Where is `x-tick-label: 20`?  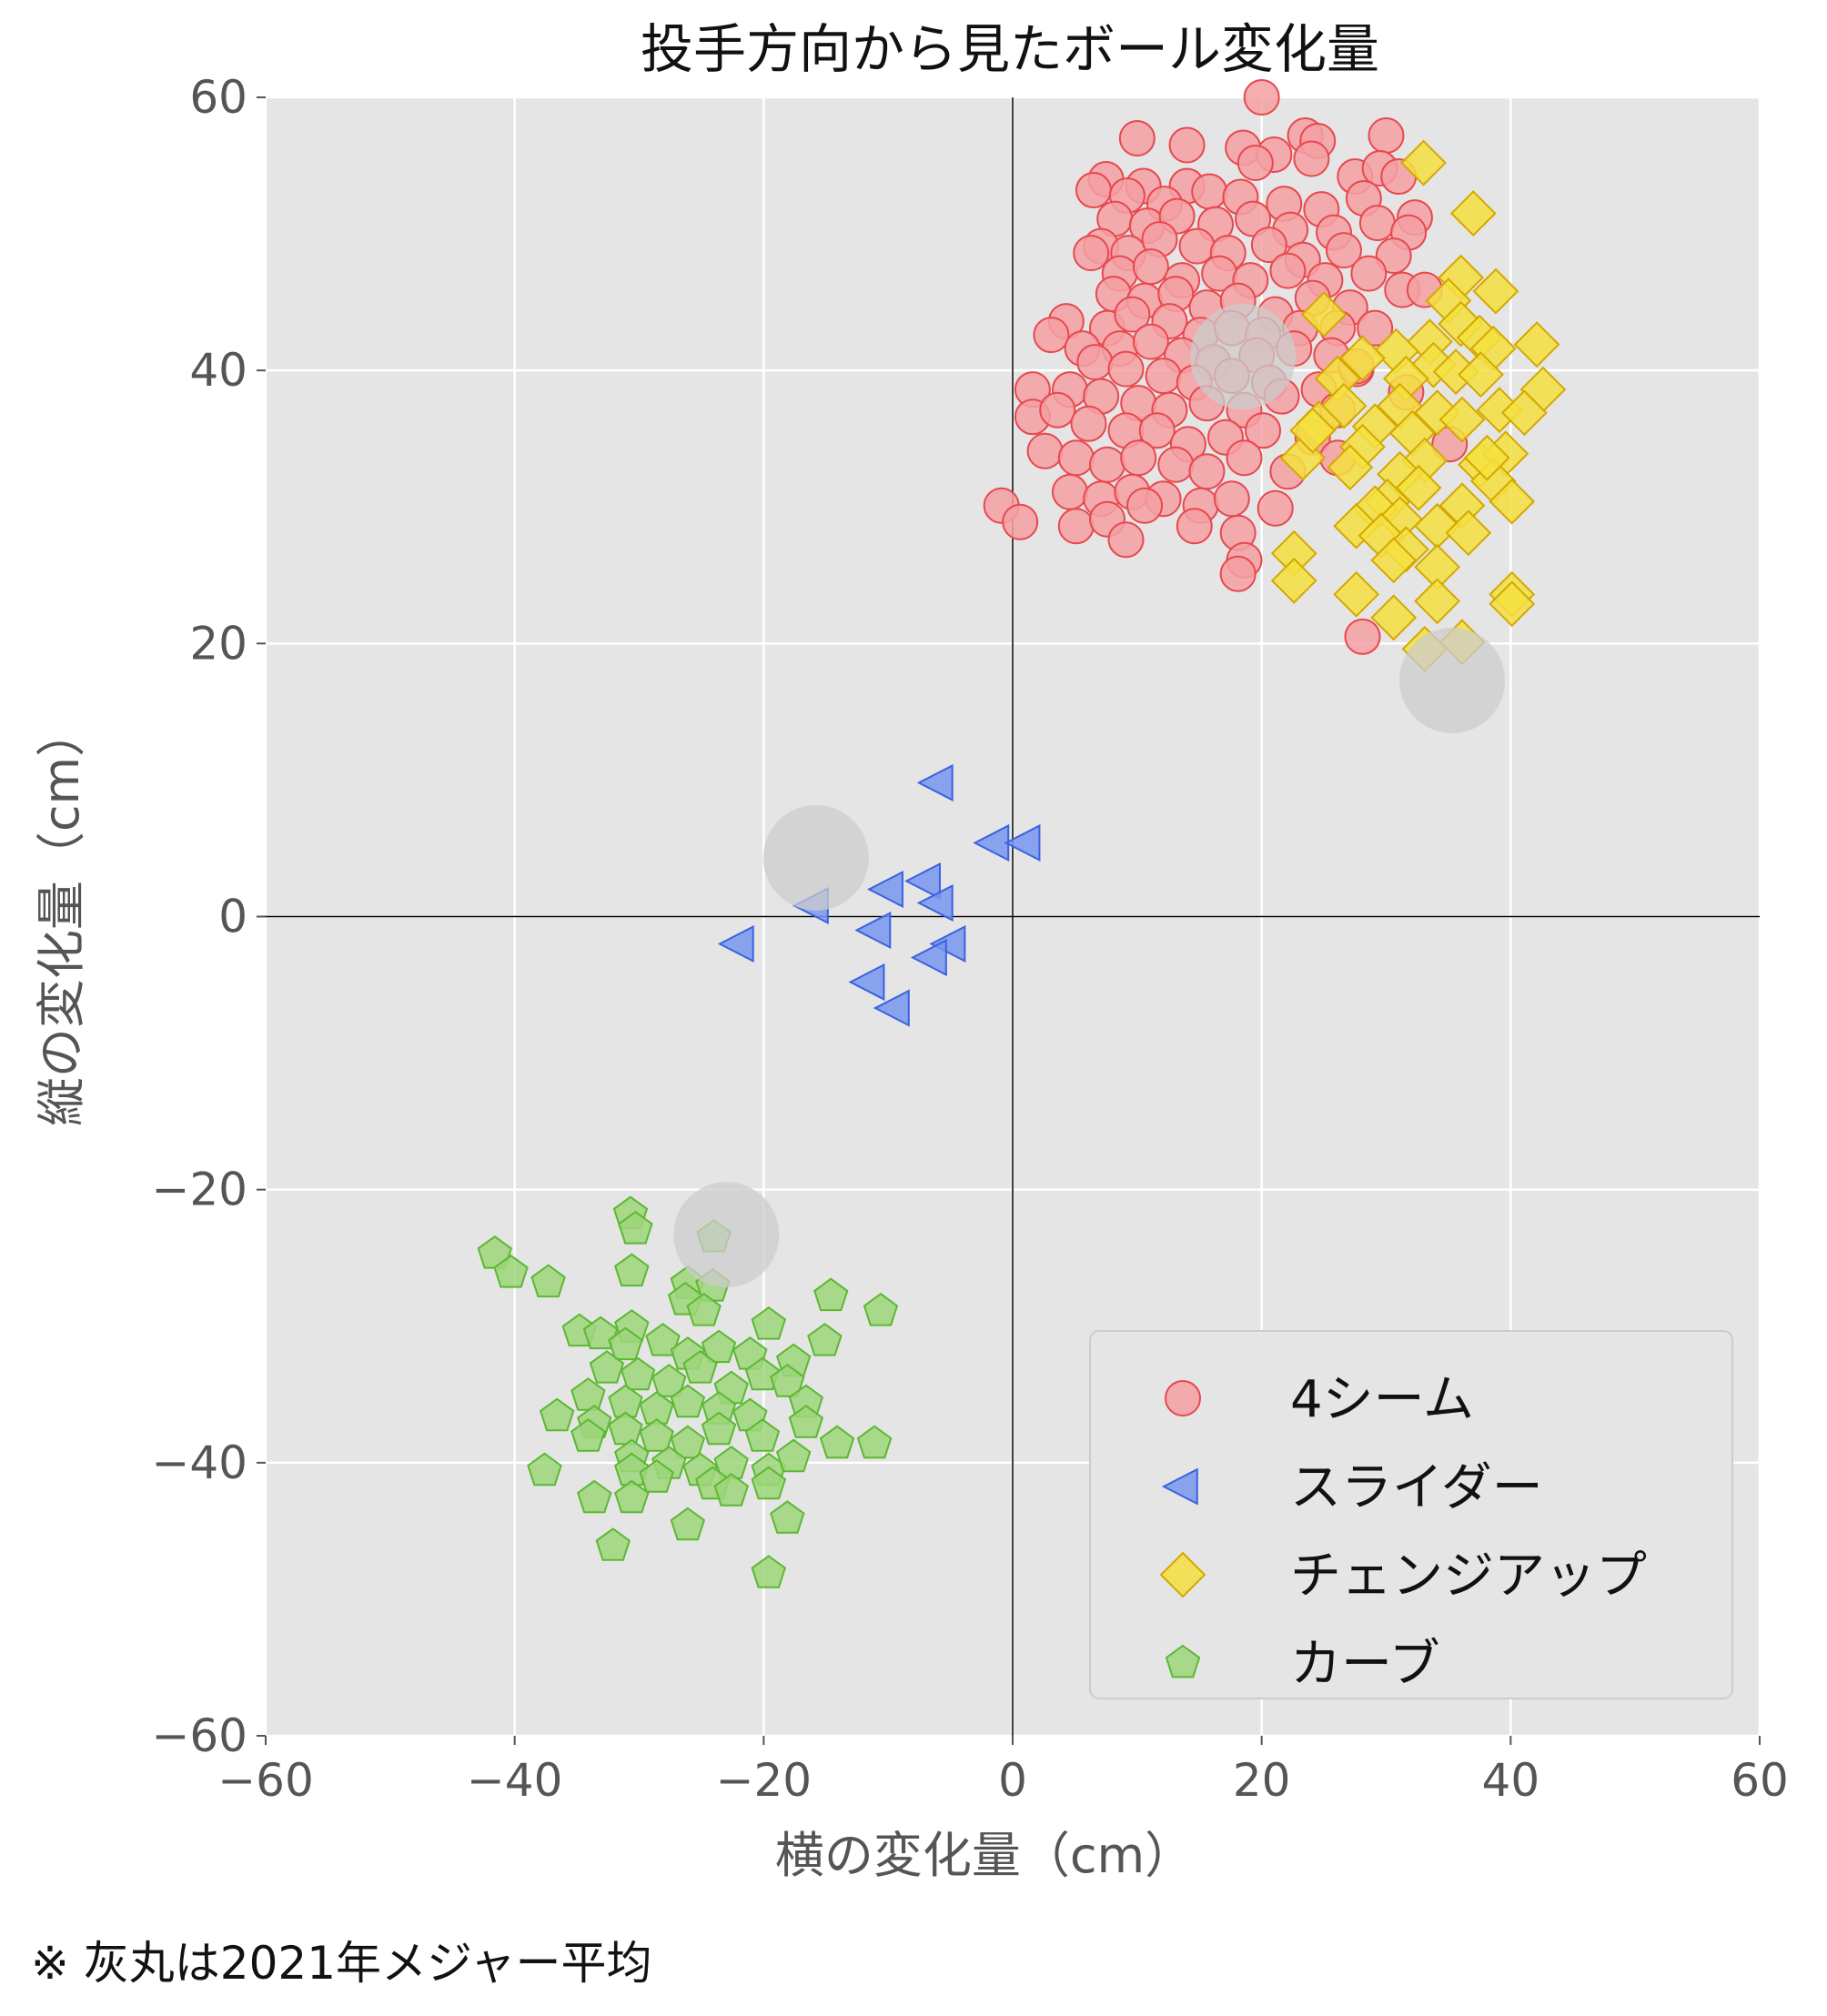 x-tick-label: 20 is located at coordinates (1262, 1781).